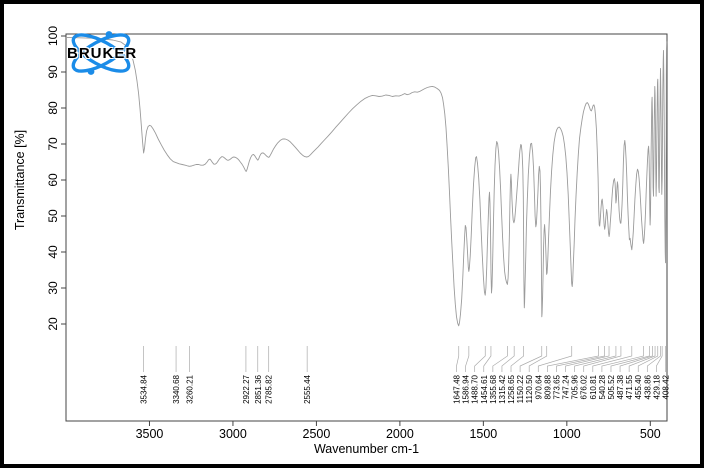  Describe the element at coordinates (629, 386) in the screenshot. I see `peak-label: 471.55` at that location.